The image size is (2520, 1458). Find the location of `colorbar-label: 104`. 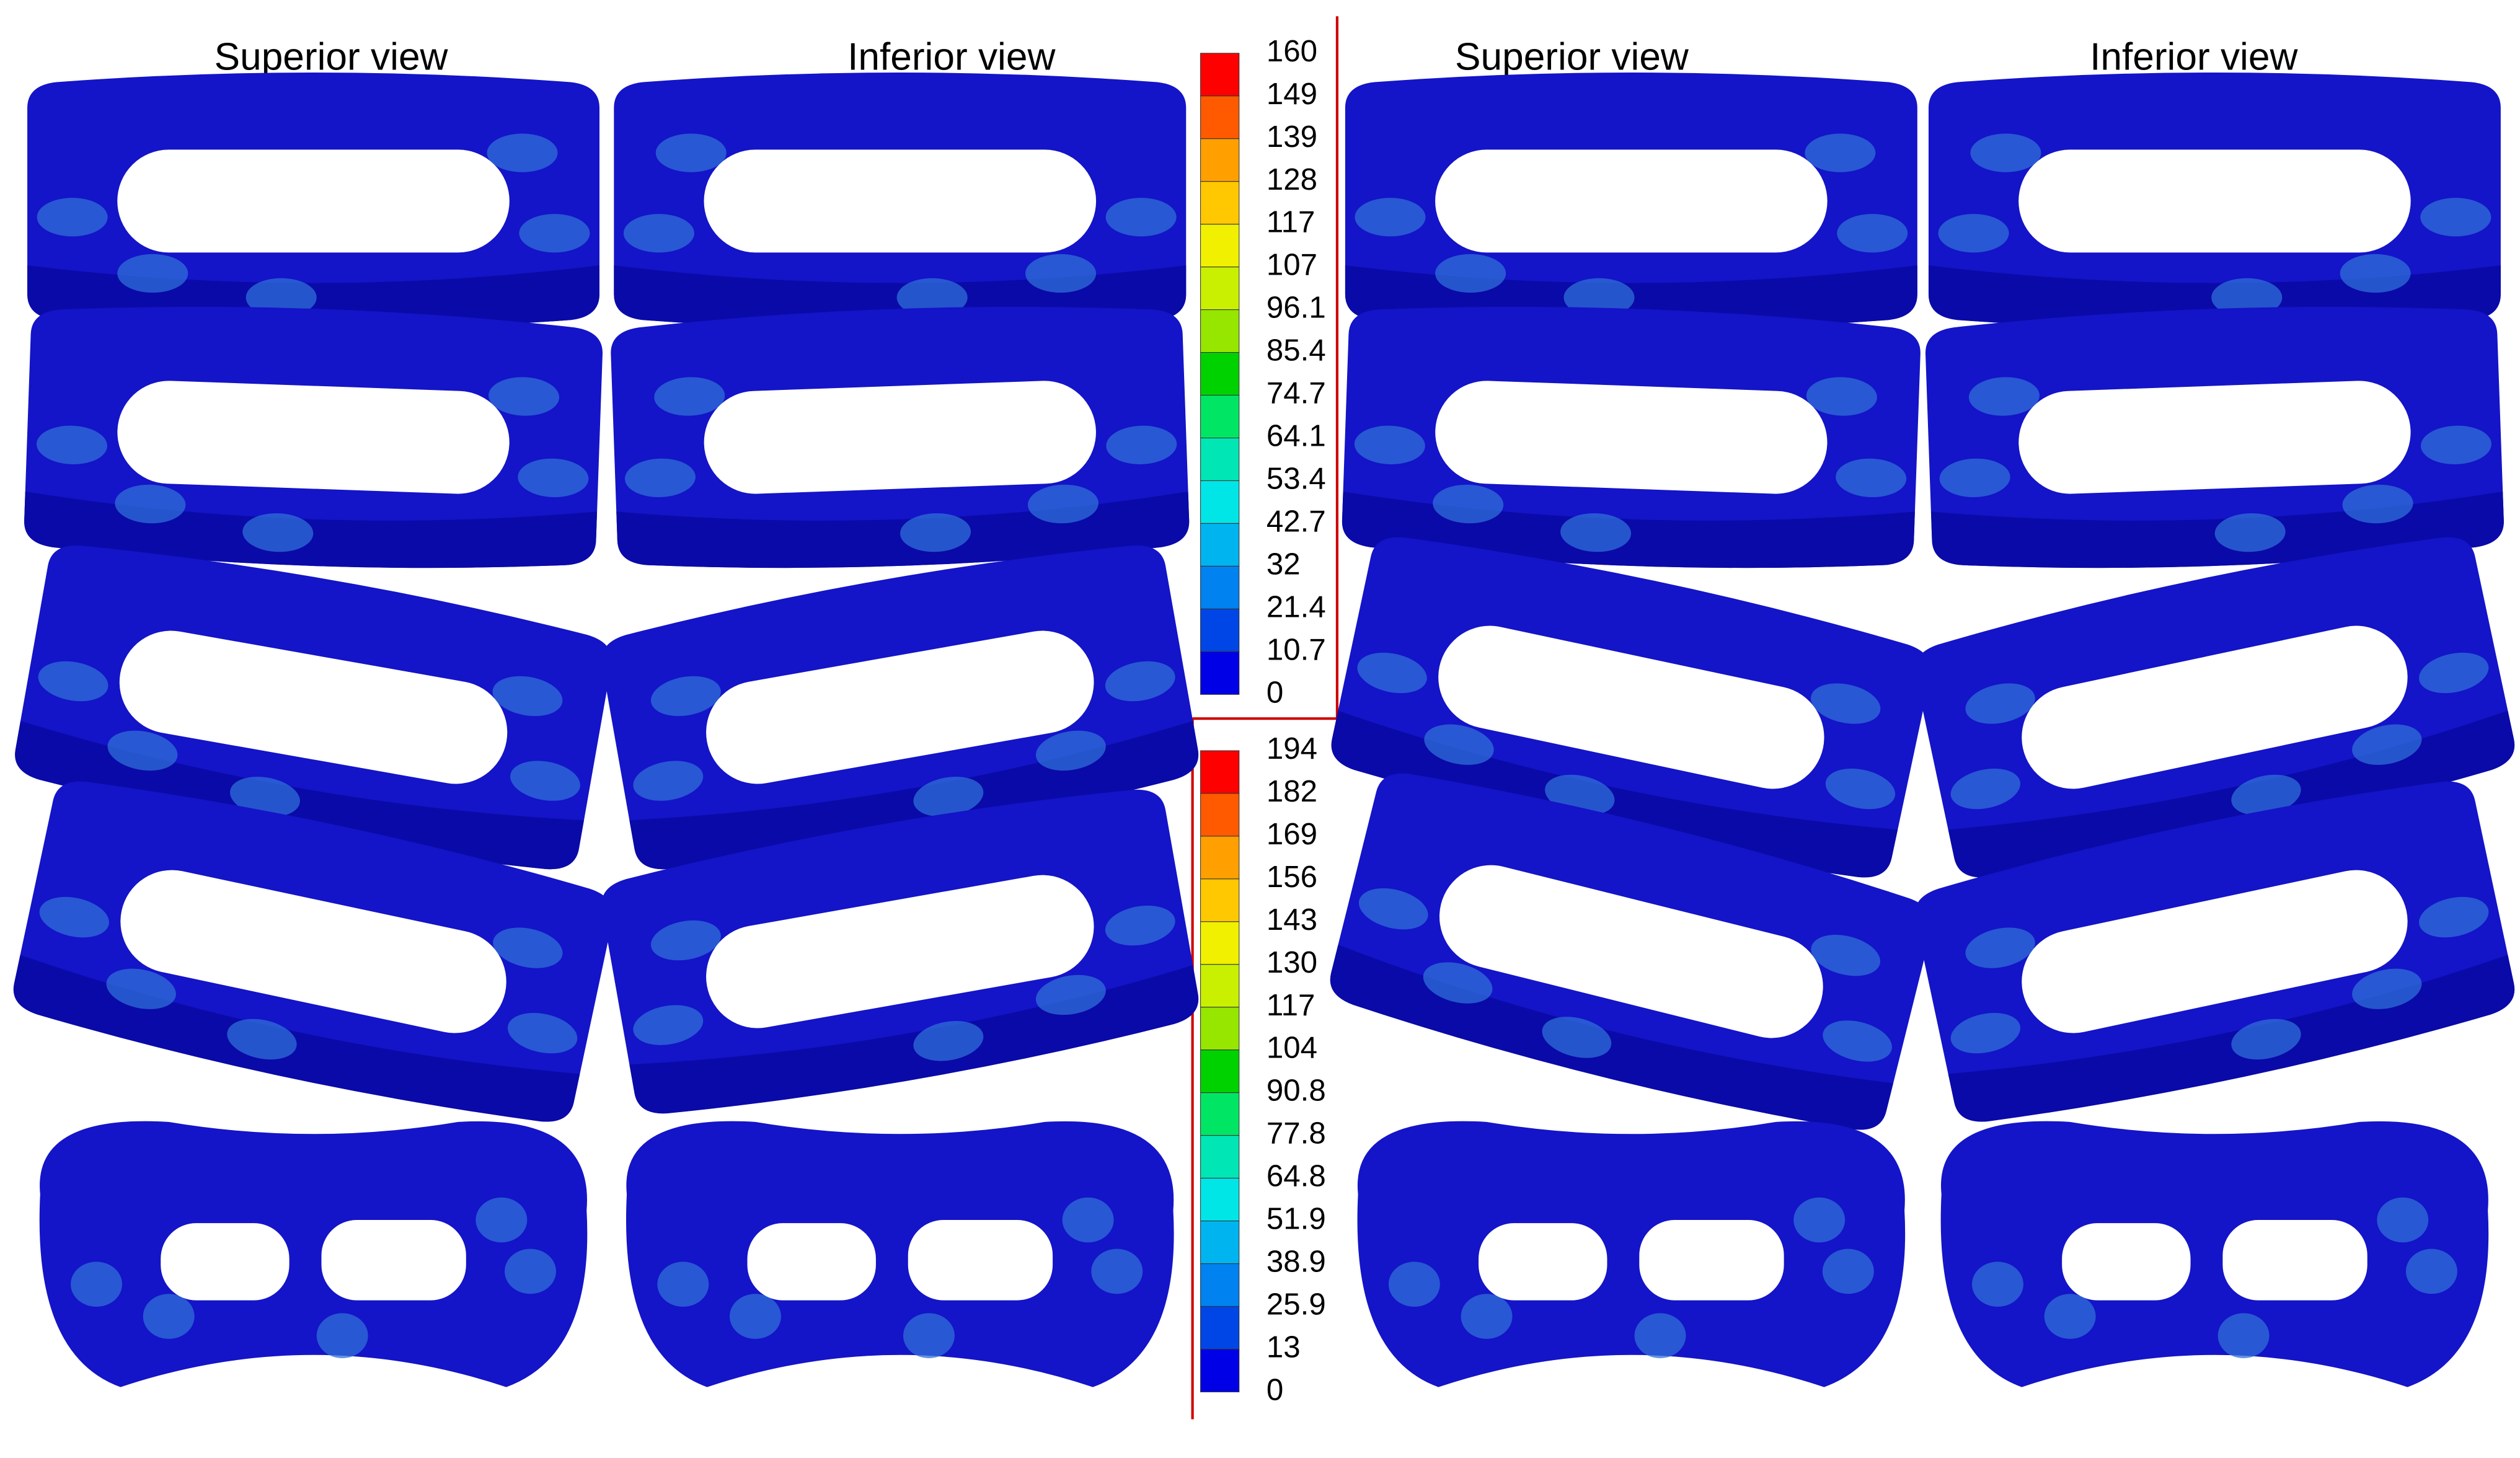

colorbar-label: 104 is located at coordinates (1292, 1048).